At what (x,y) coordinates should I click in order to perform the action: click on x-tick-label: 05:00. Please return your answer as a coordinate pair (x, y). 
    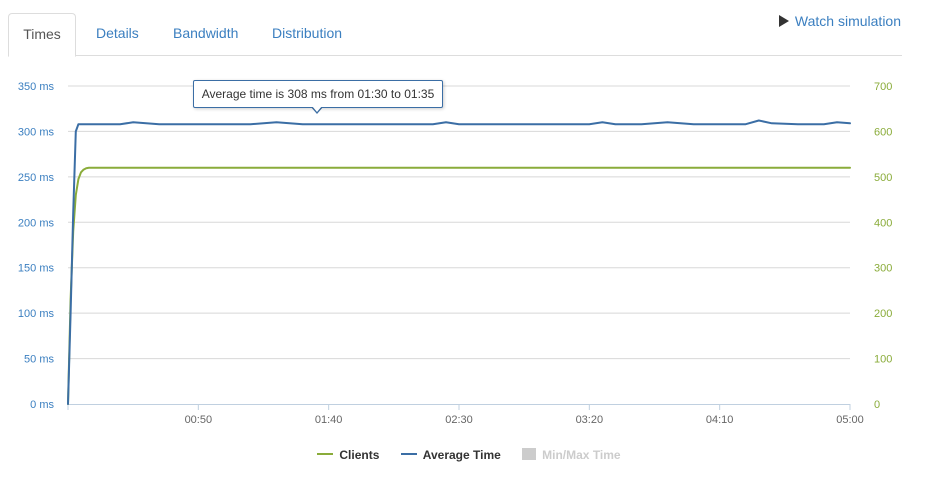
    Looking at the image, I should click on (850, 420).